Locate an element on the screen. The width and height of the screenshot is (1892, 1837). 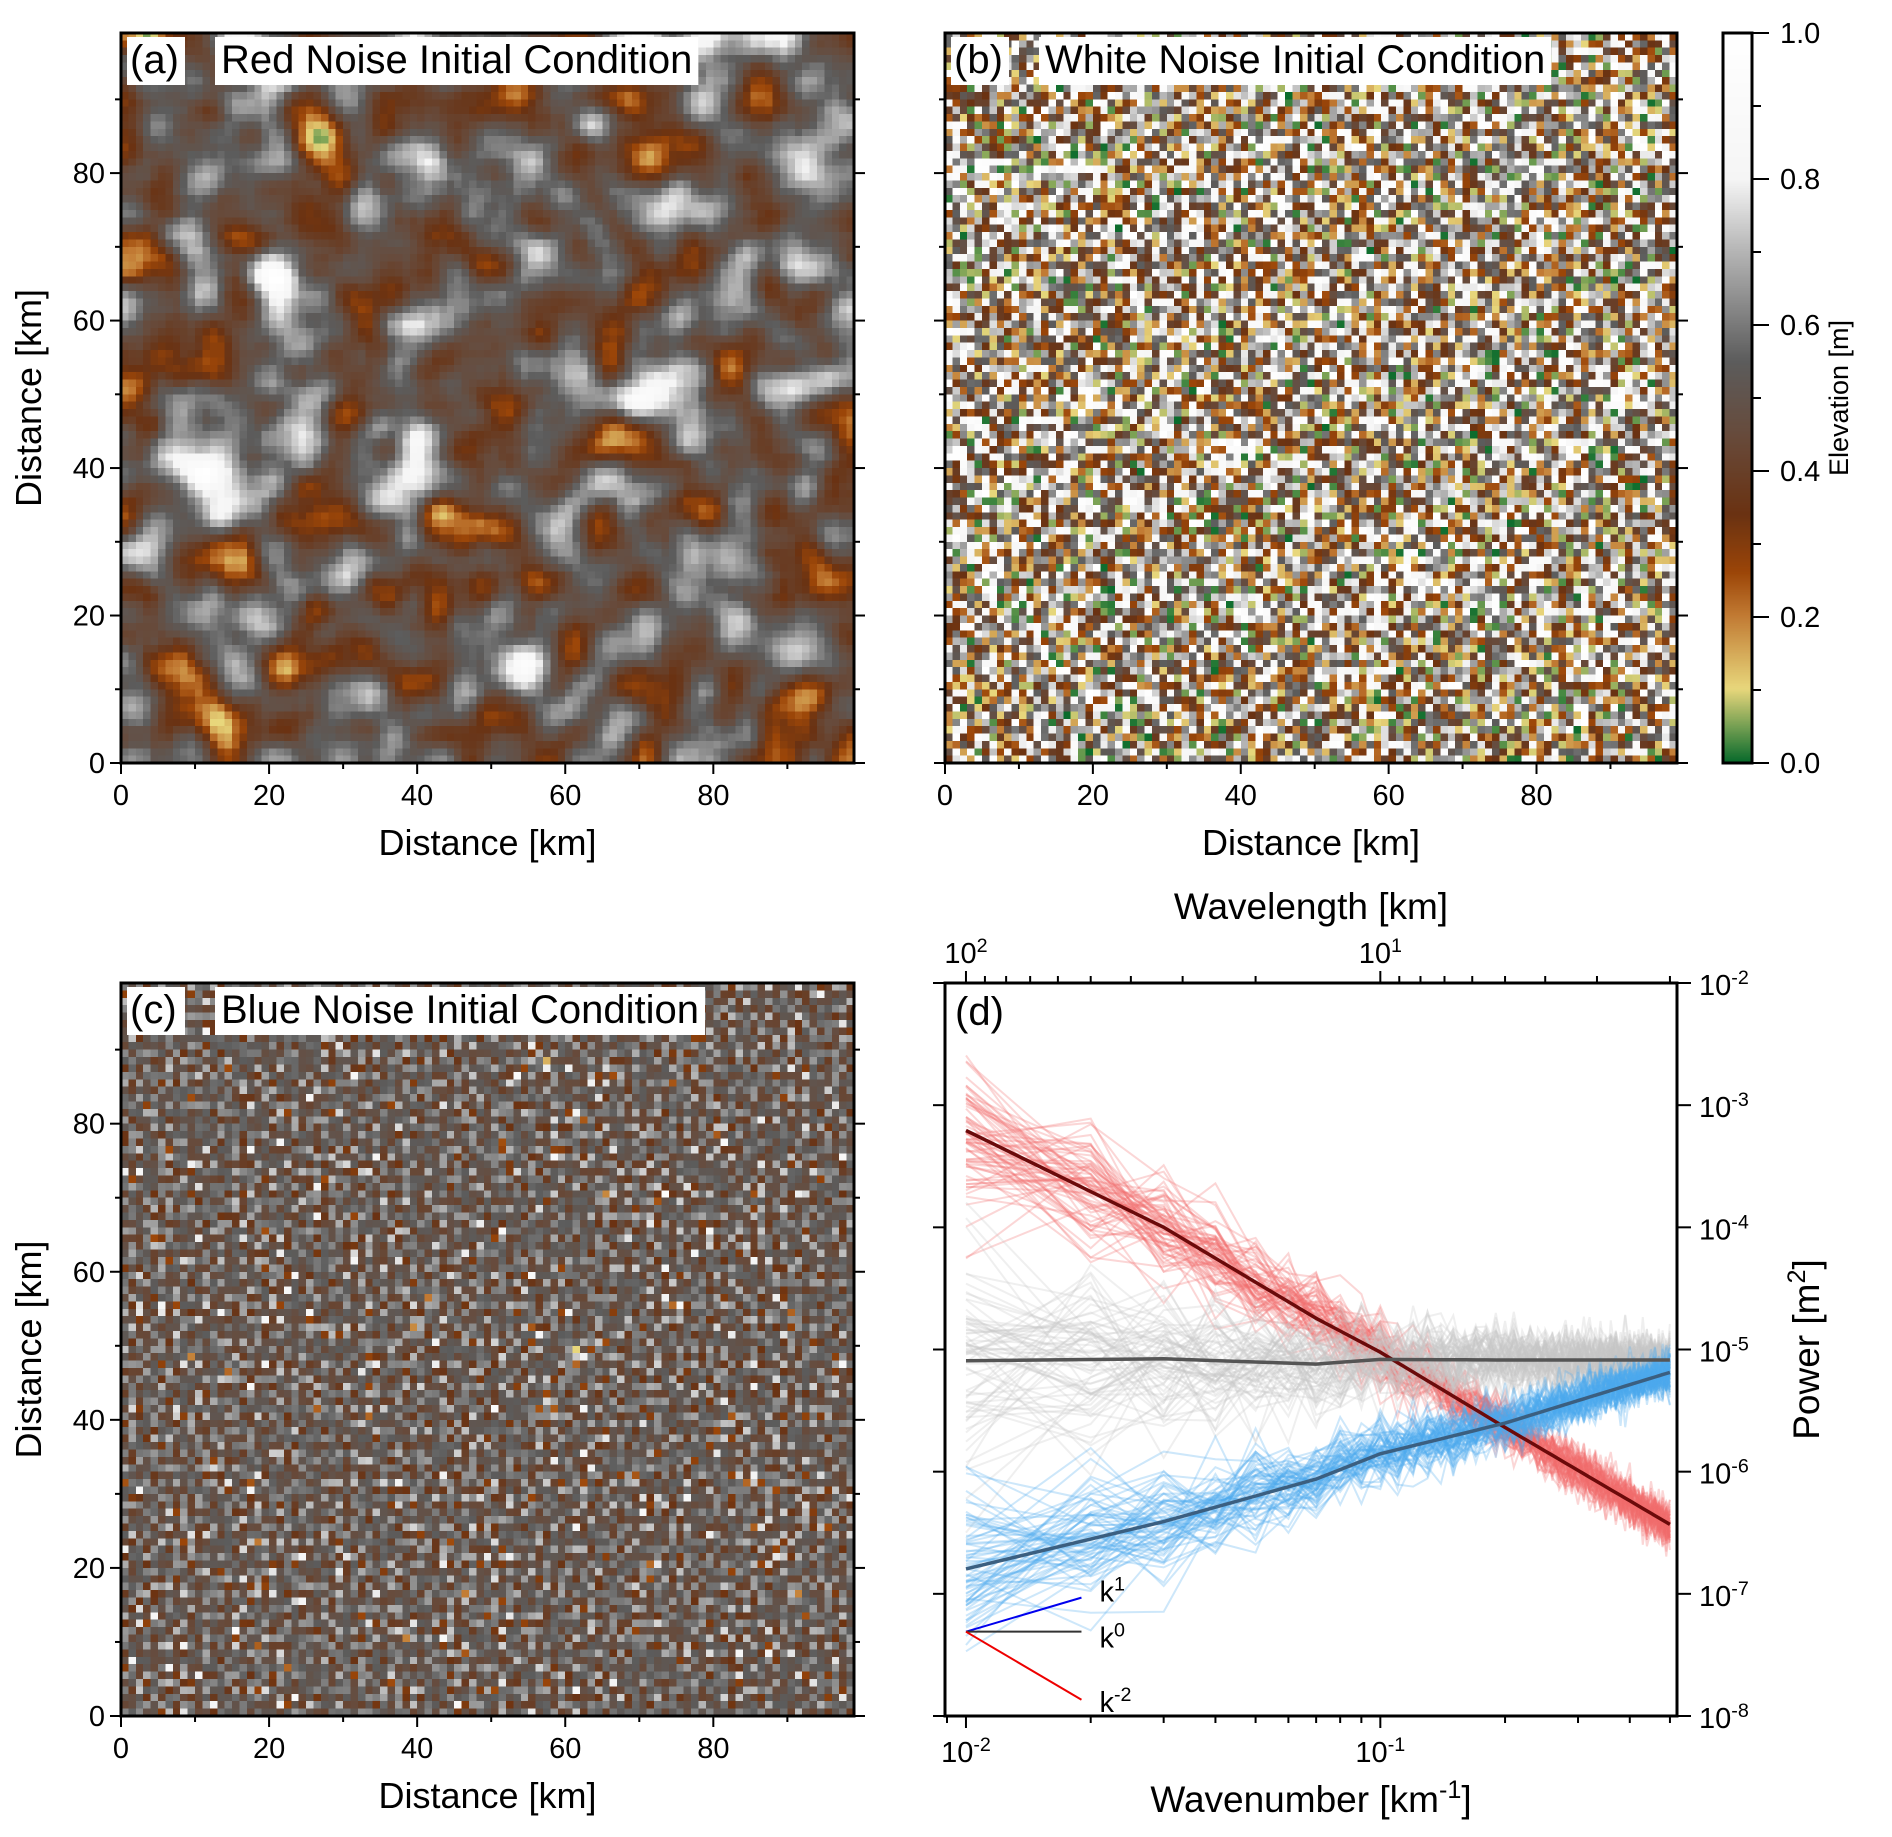
reference-line-k1 is located at coordinates (1023, 1614).